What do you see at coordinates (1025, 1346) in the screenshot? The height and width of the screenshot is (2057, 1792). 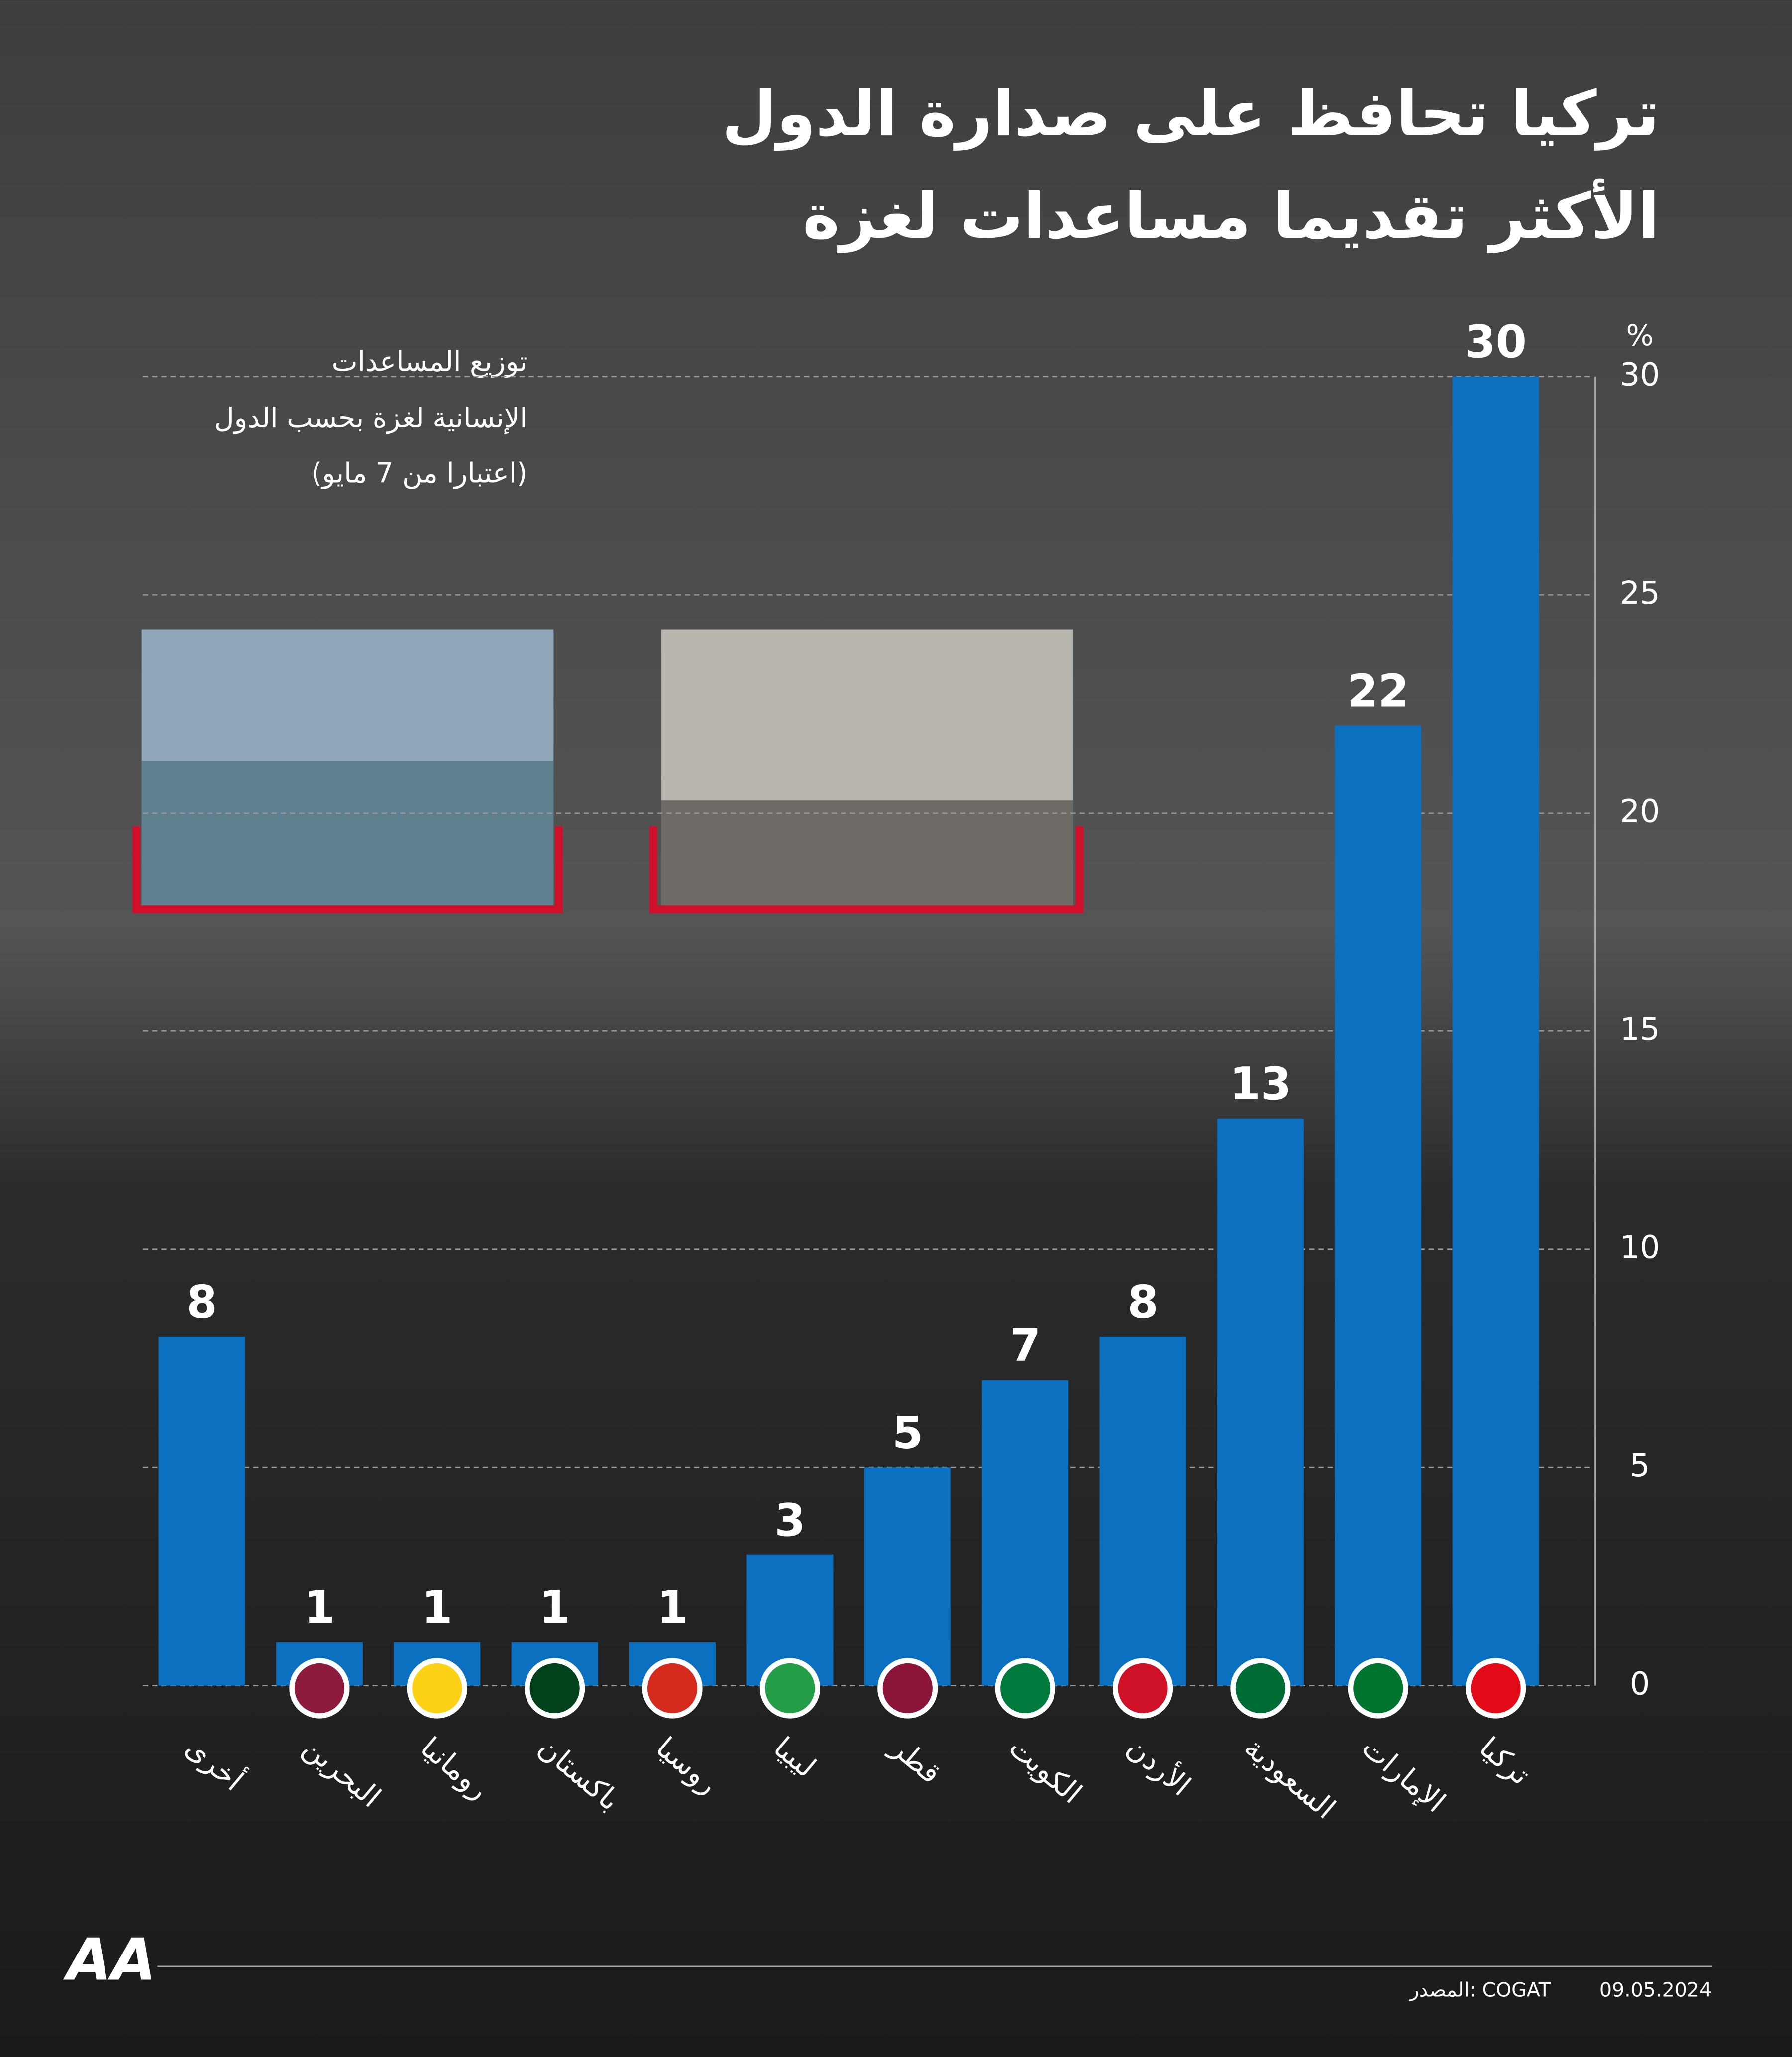 I see `value-label: 7` at bounding box center [1025, 1346].